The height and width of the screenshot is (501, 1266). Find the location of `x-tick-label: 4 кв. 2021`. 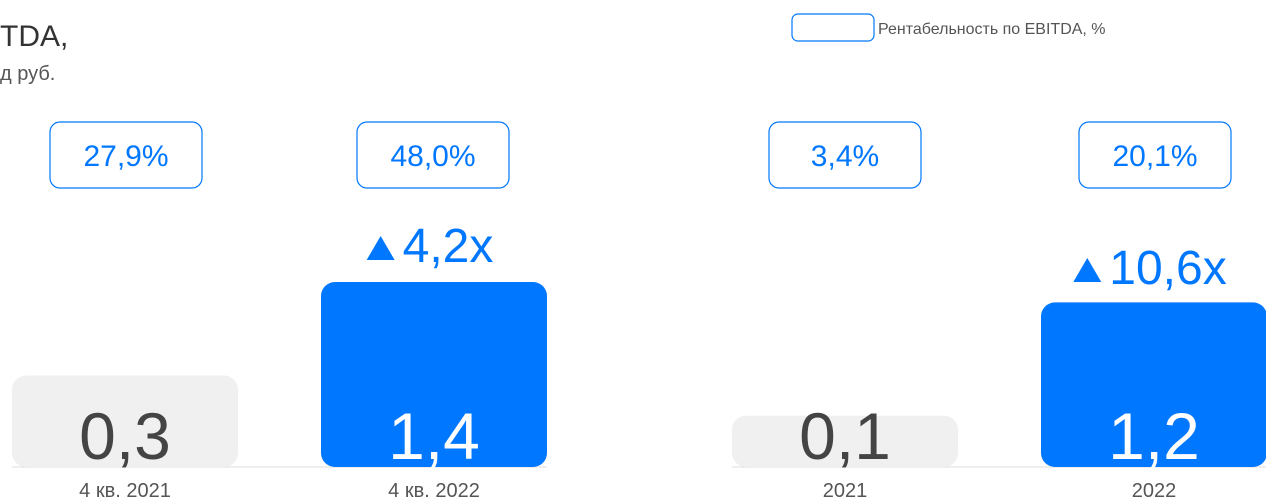

x-tick-label: 4 кв. 2021 is located at coordinates (125, 490).